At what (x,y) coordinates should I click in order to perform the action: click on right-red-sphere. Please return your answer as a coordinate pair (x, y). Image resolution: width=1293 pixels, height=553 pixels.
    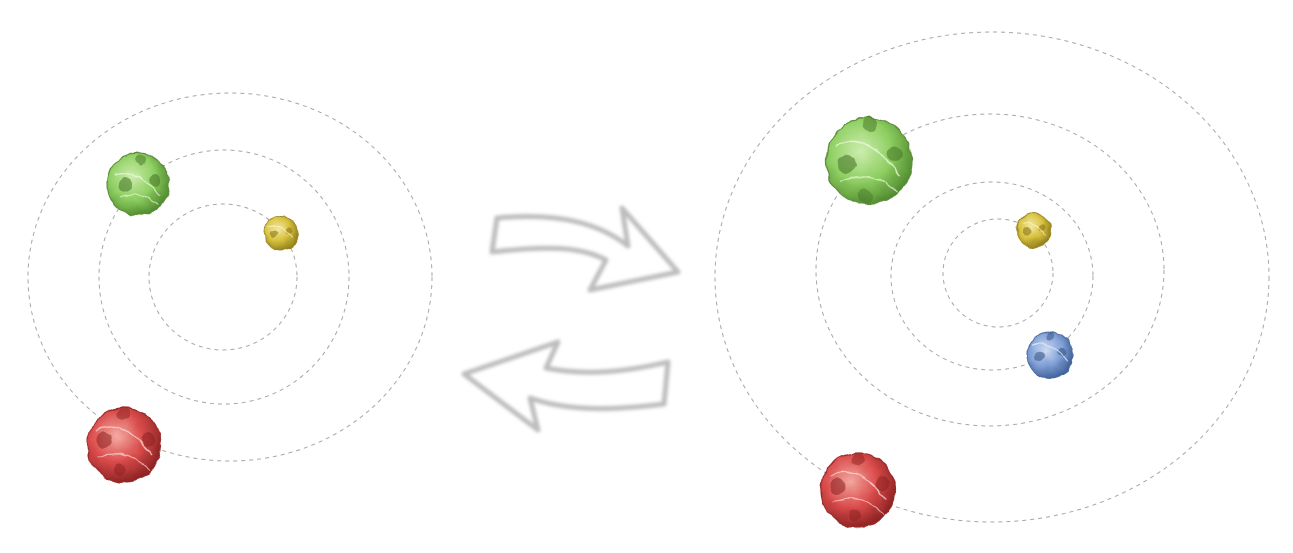
    Looking at the image, I should click on (858, 490).